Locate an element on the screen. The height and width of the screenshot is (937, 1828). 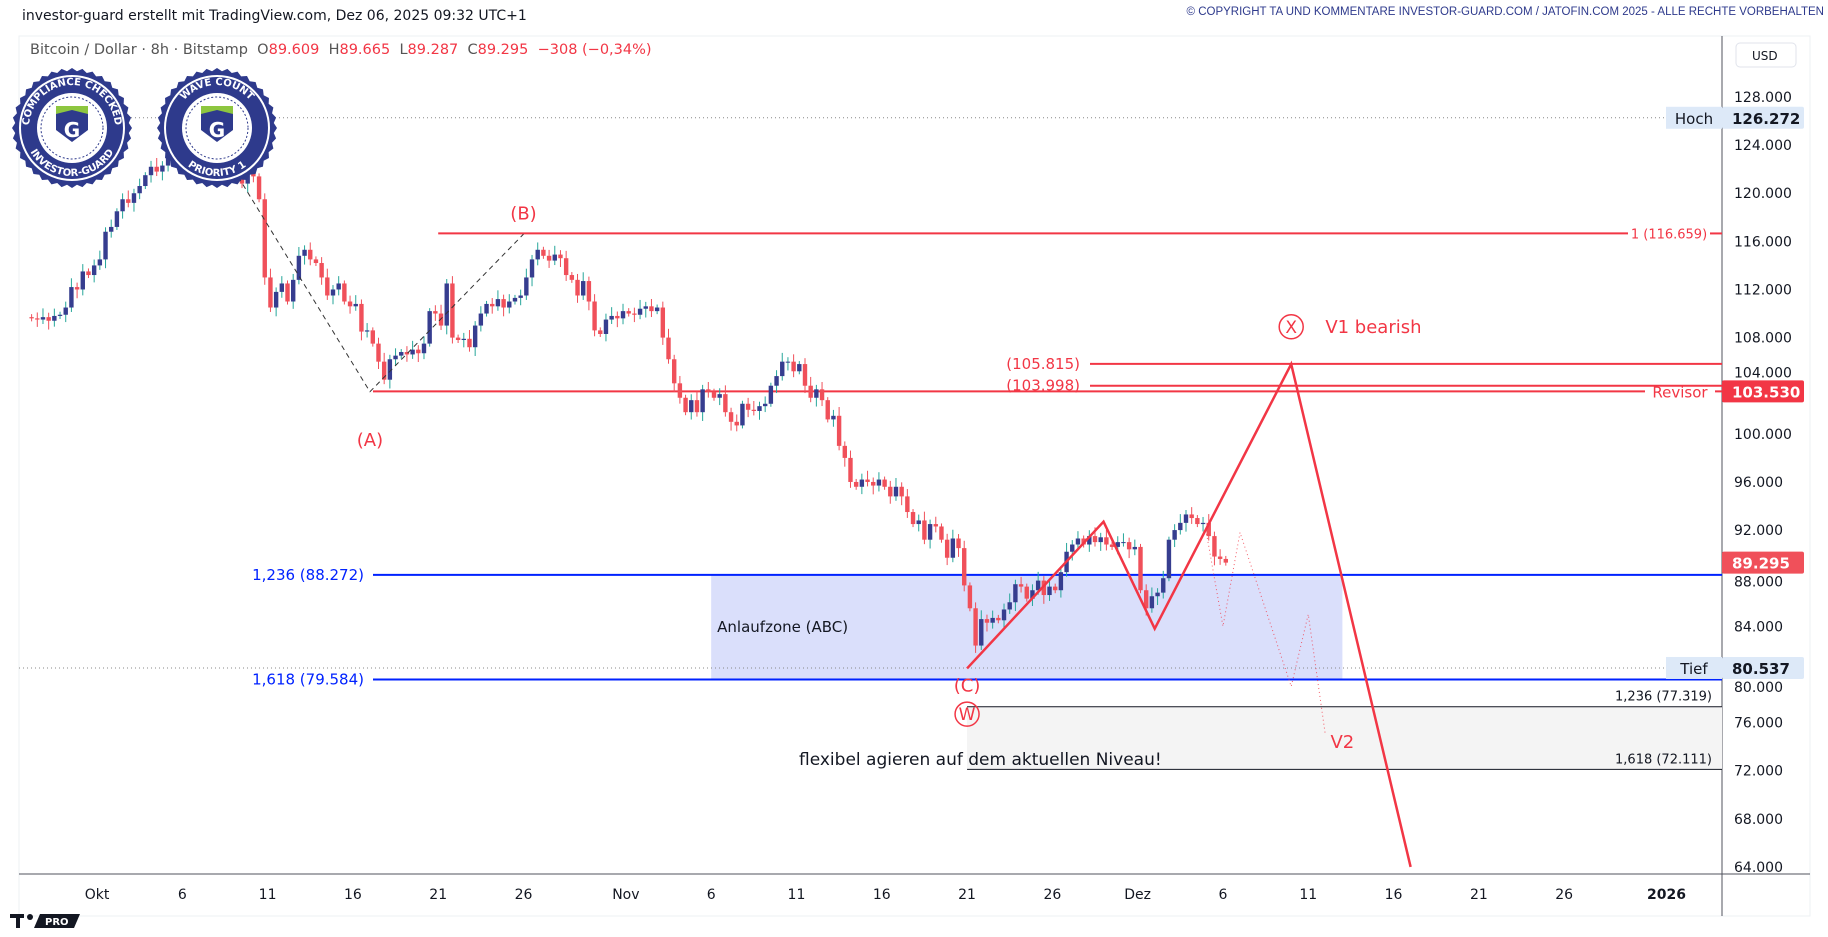
y-tick-label: 108.000 is located at coordinates (1763, 339).